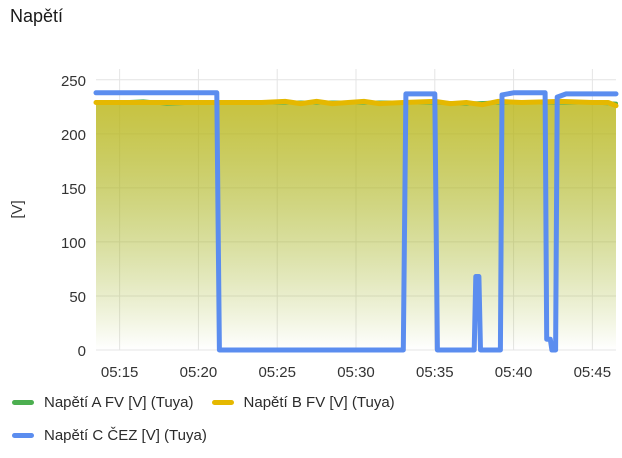 This screenshot has width=622, height=458. I want to click on x-tick-label-0: 05:15, so click(120, 372).